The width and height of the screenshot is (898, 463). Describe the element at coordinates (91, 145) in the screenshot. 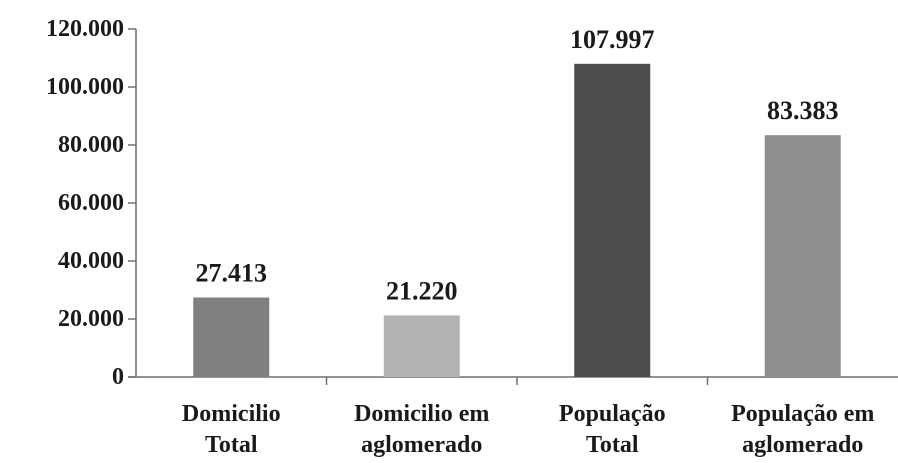

I see `y-tick-label: 80.000` at that location.